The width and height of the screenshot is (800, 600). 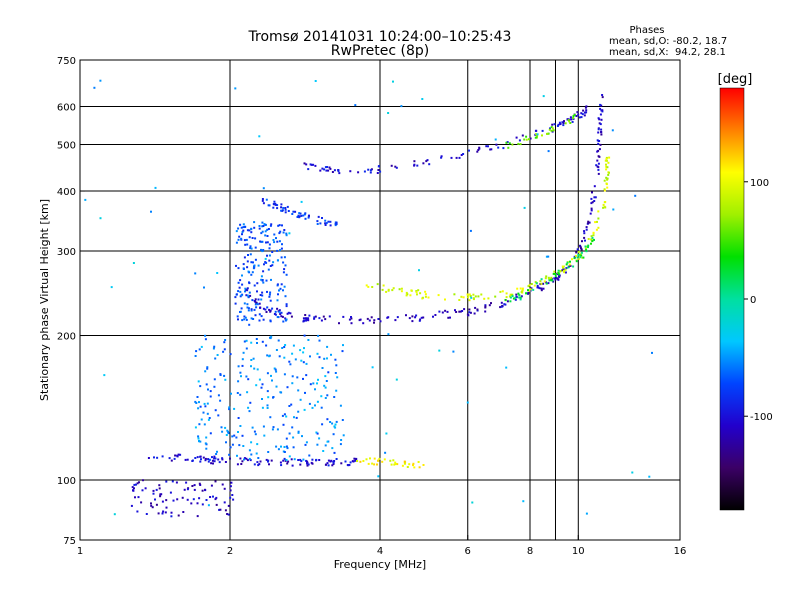 I want to click on colorbar, so click(x=732, y=299).